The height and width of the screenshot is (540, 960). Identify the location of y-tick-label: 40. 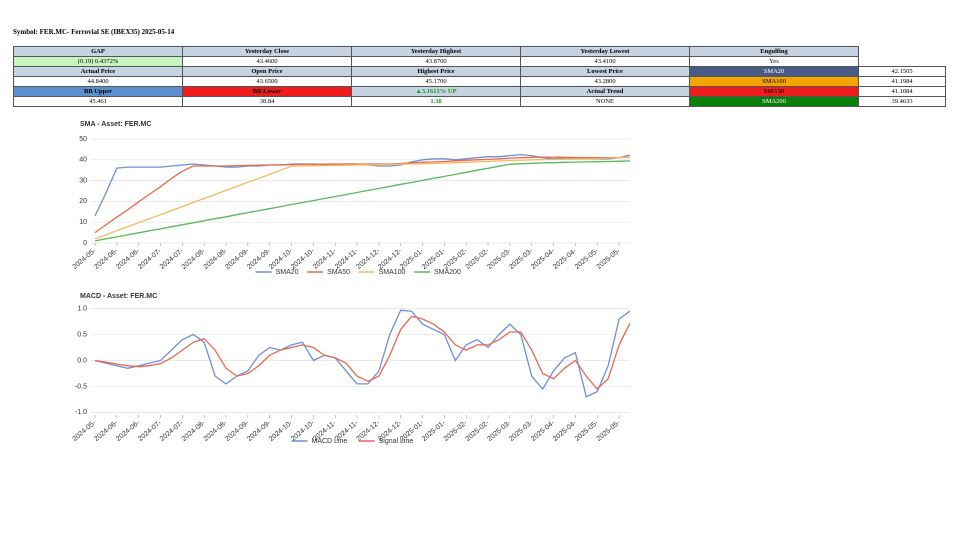
(83, 160).